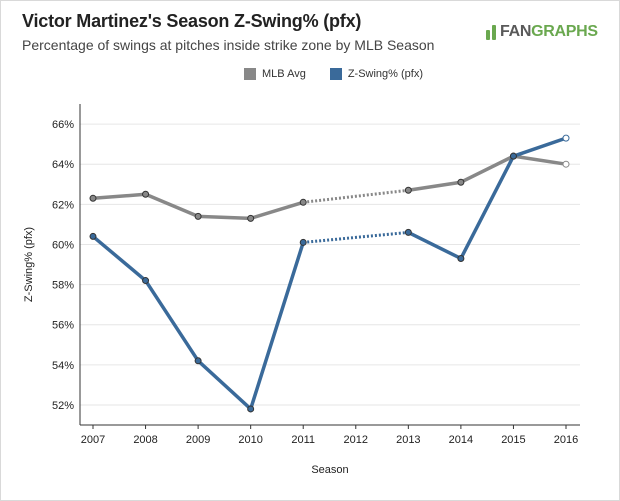  I want to click on series-line-gap-z-swing, so click(356, 237).